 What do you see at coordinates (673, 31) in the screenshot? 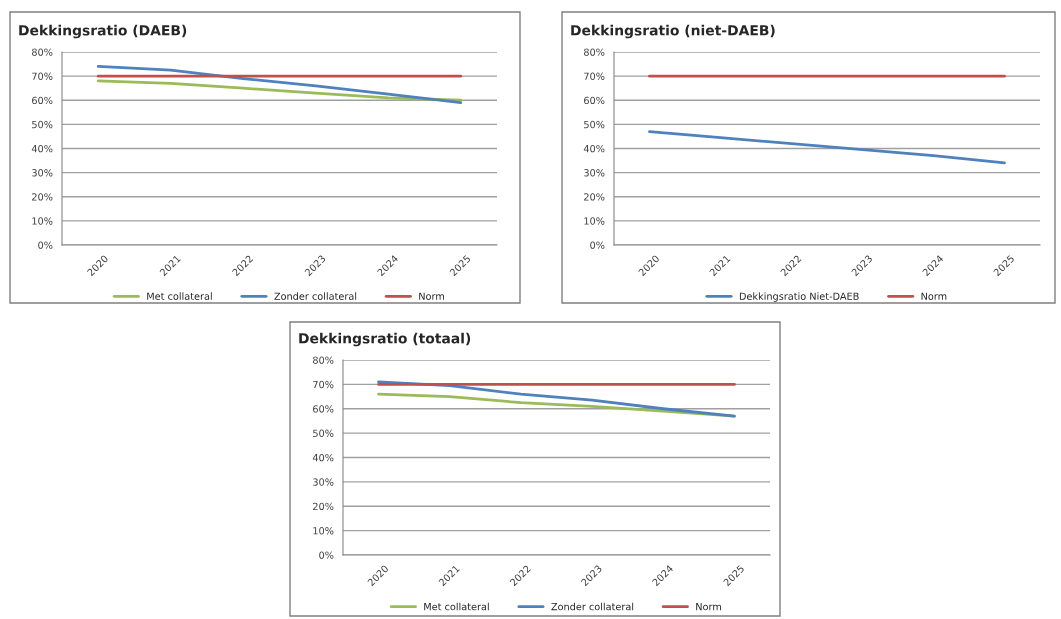
I see `chart-title: Dekkingsratio (niet-DAEB)` at bounding box center [673, 31].